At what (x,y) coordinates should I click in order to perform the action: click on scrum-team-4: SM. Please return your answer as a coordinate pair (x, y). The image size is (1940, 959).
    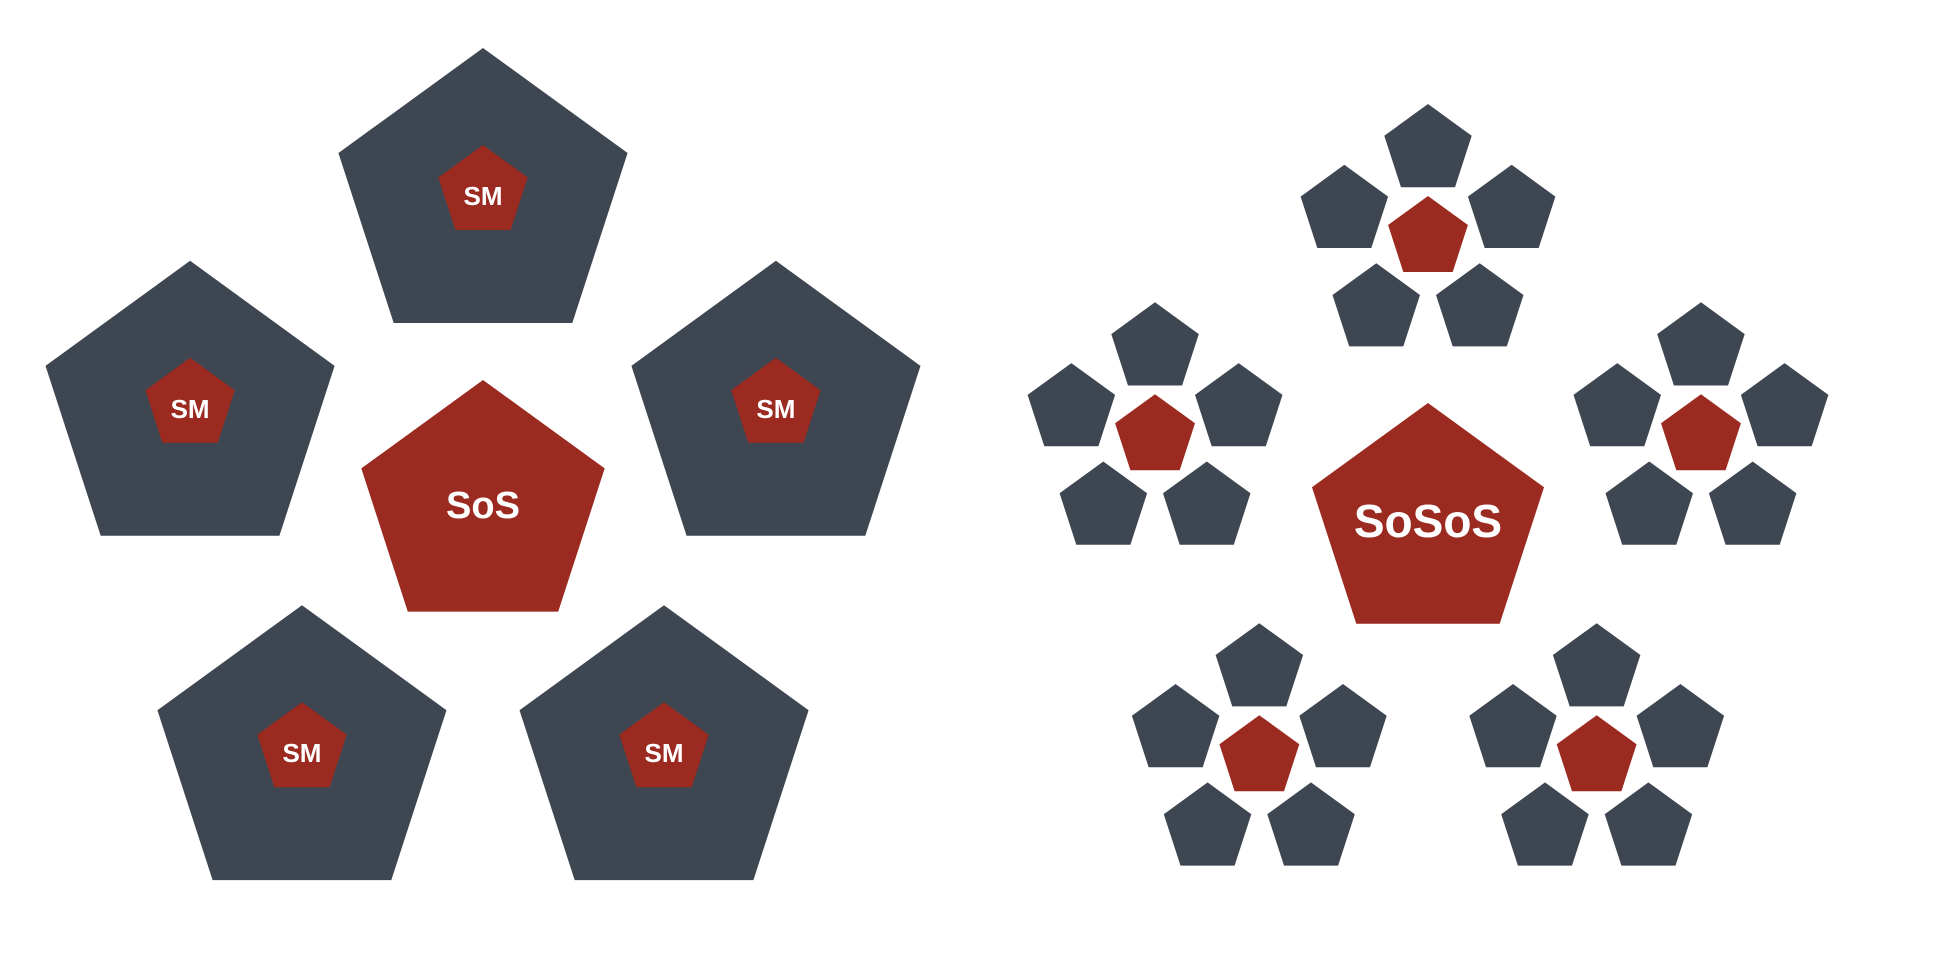
    Looking at the image, I should click on (302, 743).